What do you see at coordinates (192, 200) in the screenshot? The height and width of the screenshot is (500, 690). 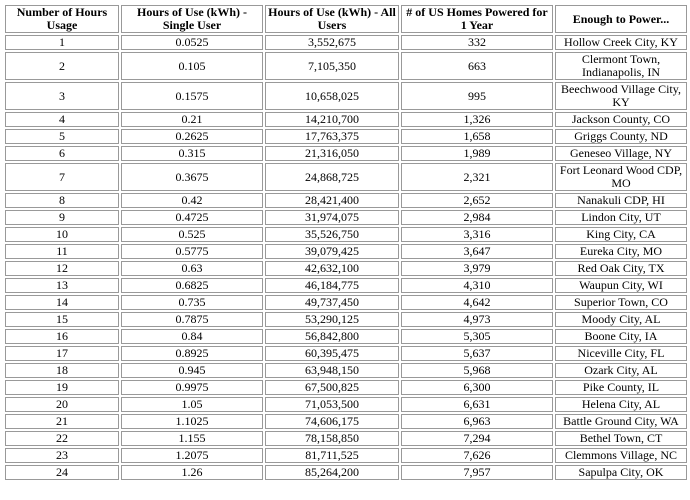 I see `table-cell: 0.42` at bounding box center [192, 200].